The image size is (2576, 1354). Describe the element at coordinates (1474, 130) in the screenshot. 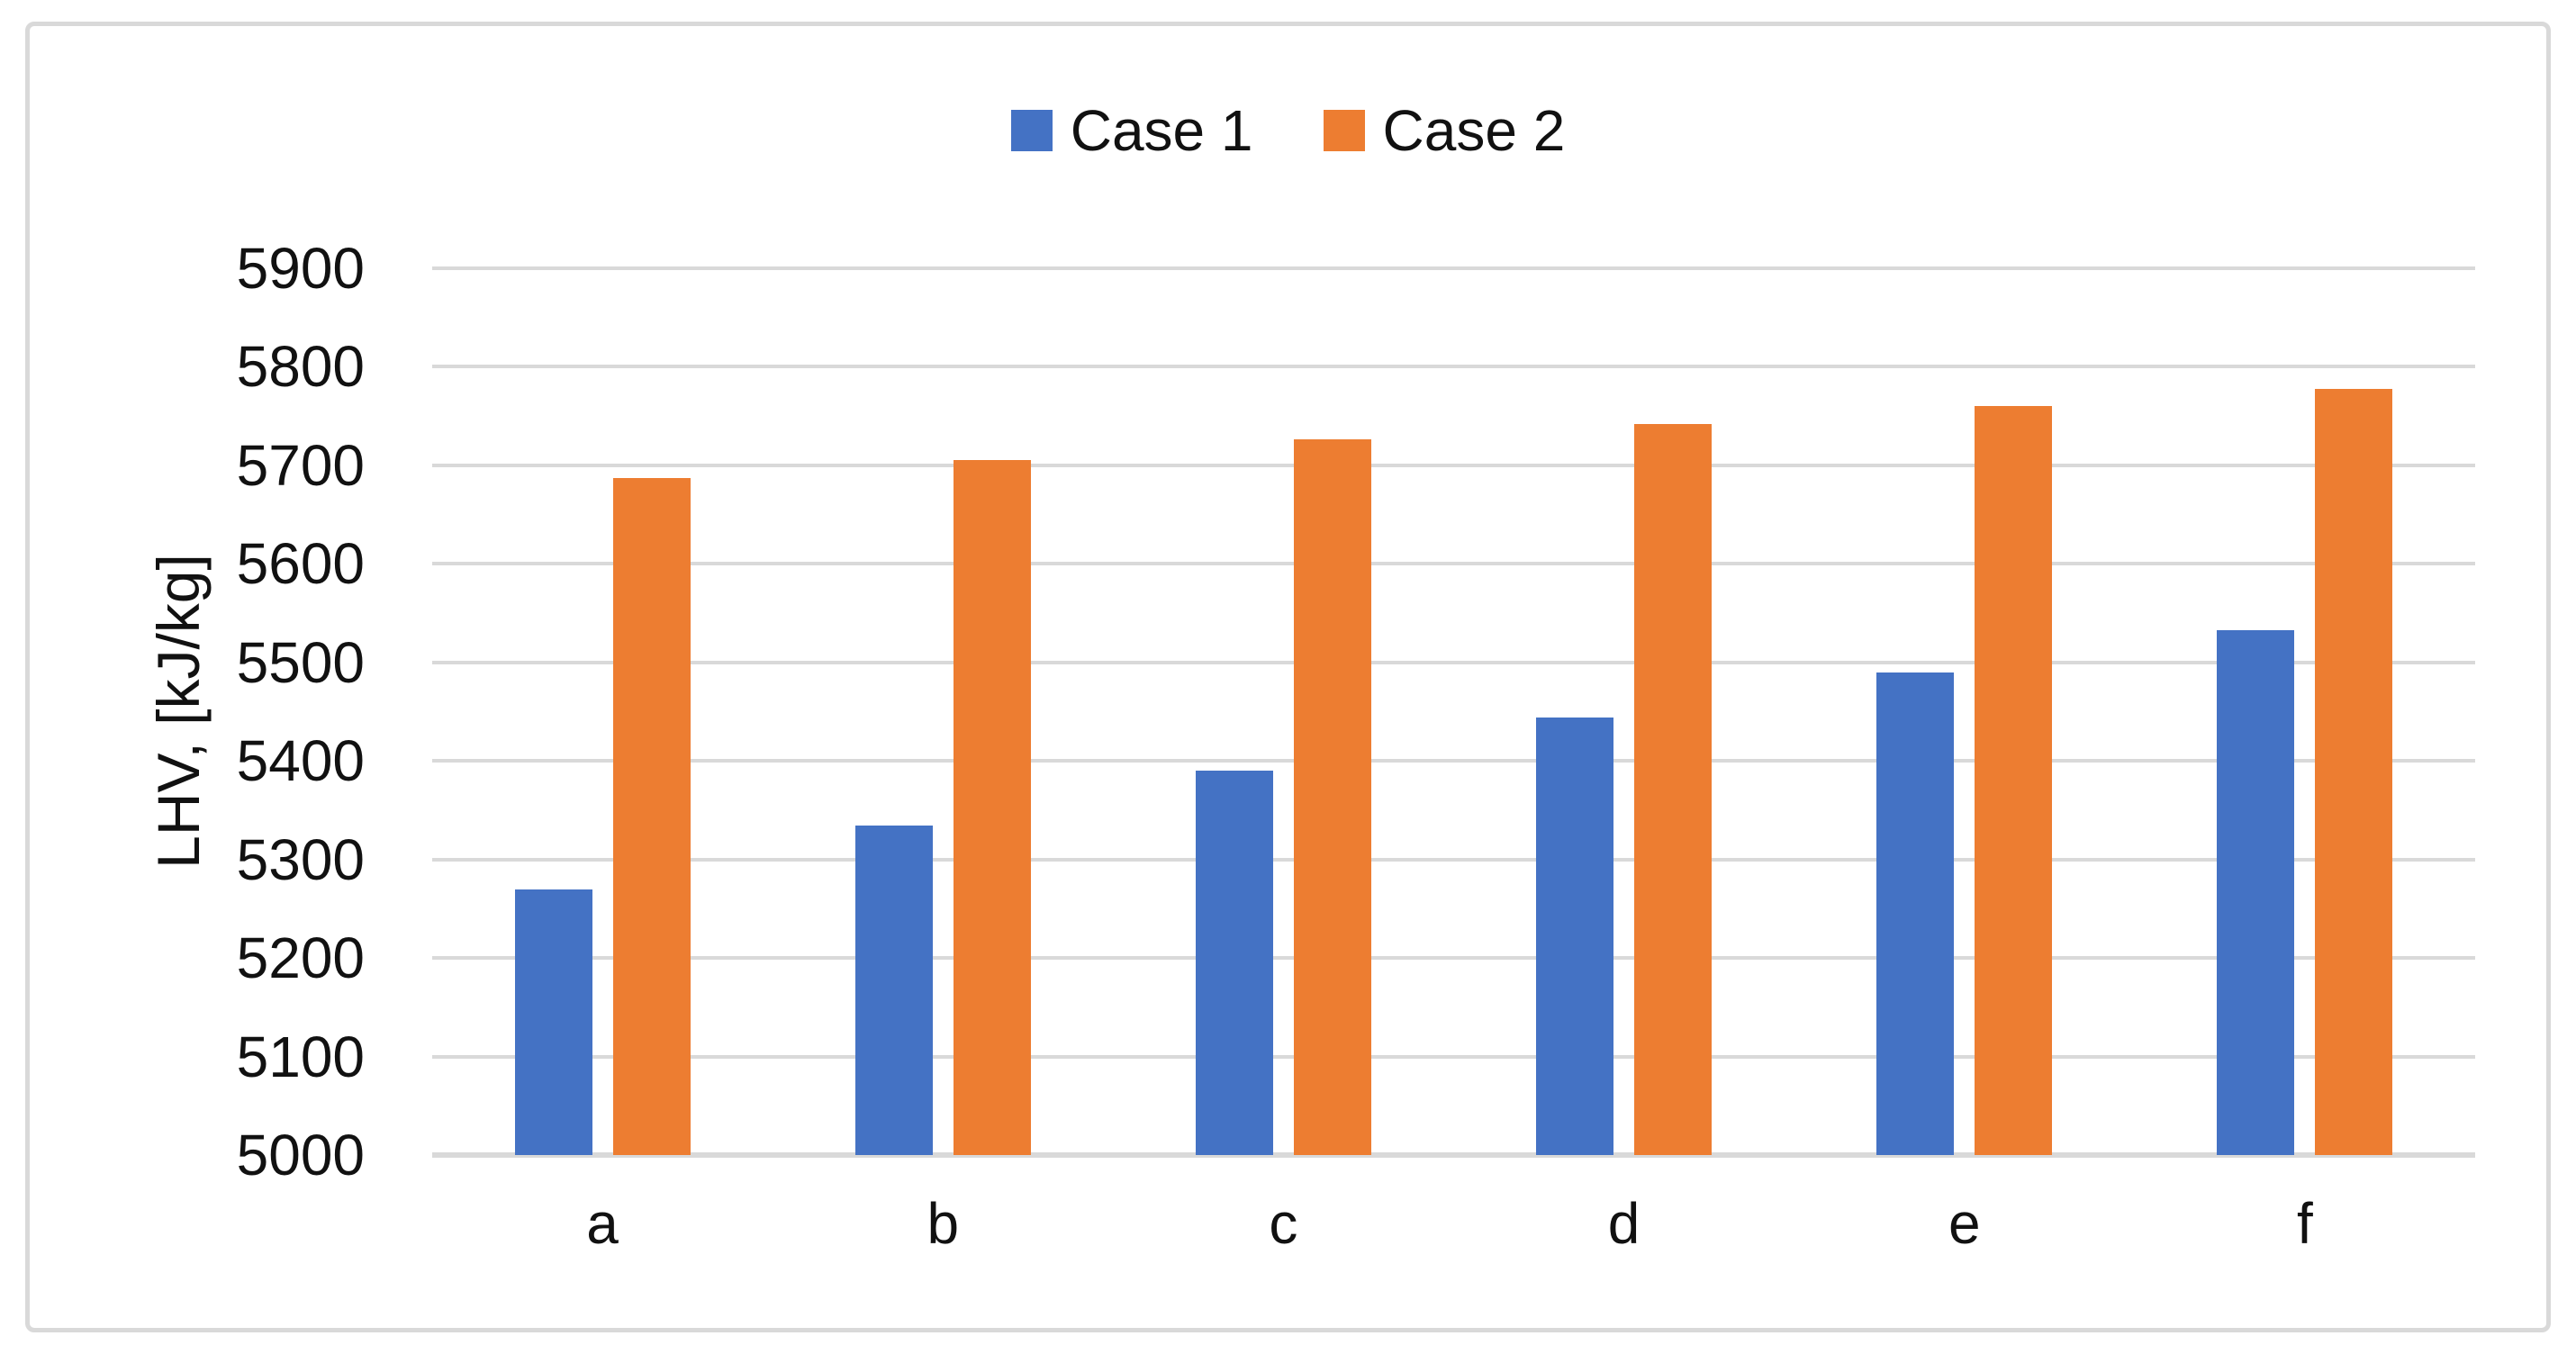

I see `legend-label: Case 2` at that location.